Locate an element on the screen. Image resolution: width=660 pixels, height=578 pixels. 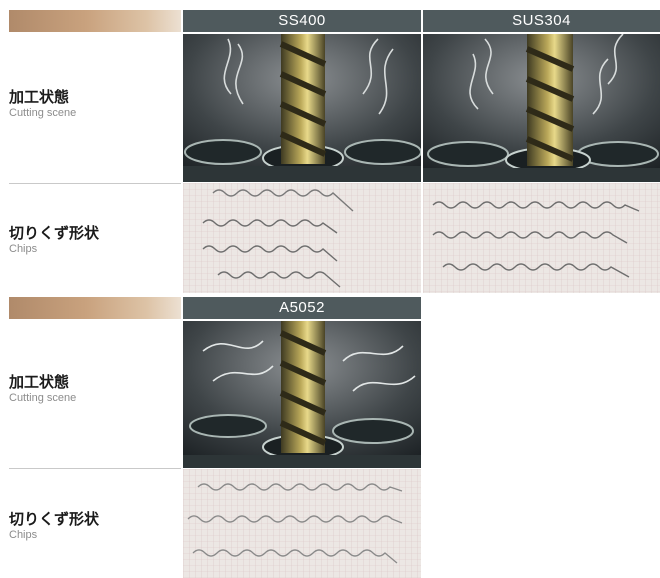
photo-cutting-scene-ss400 is located at coordinates (302, 108).